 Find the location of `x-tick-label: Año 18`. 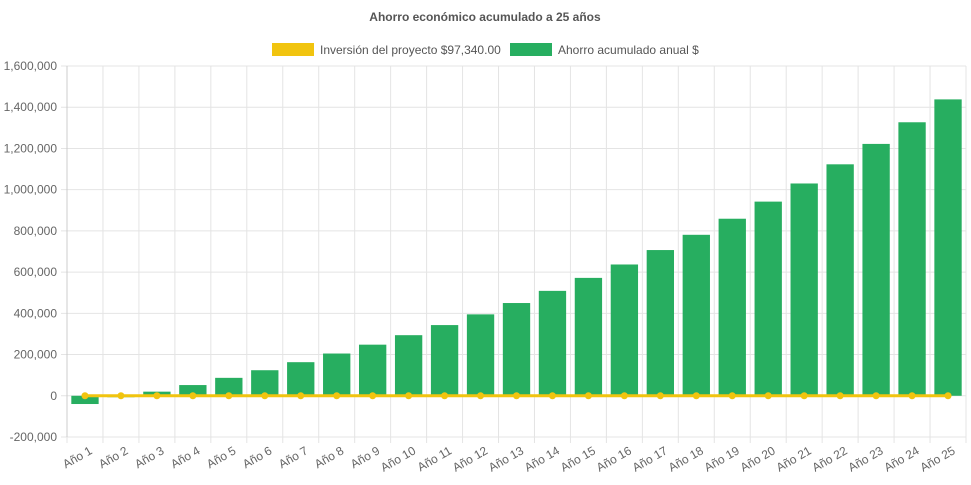

x-tick-label: Año 18 is located at coordinates (686, 458).